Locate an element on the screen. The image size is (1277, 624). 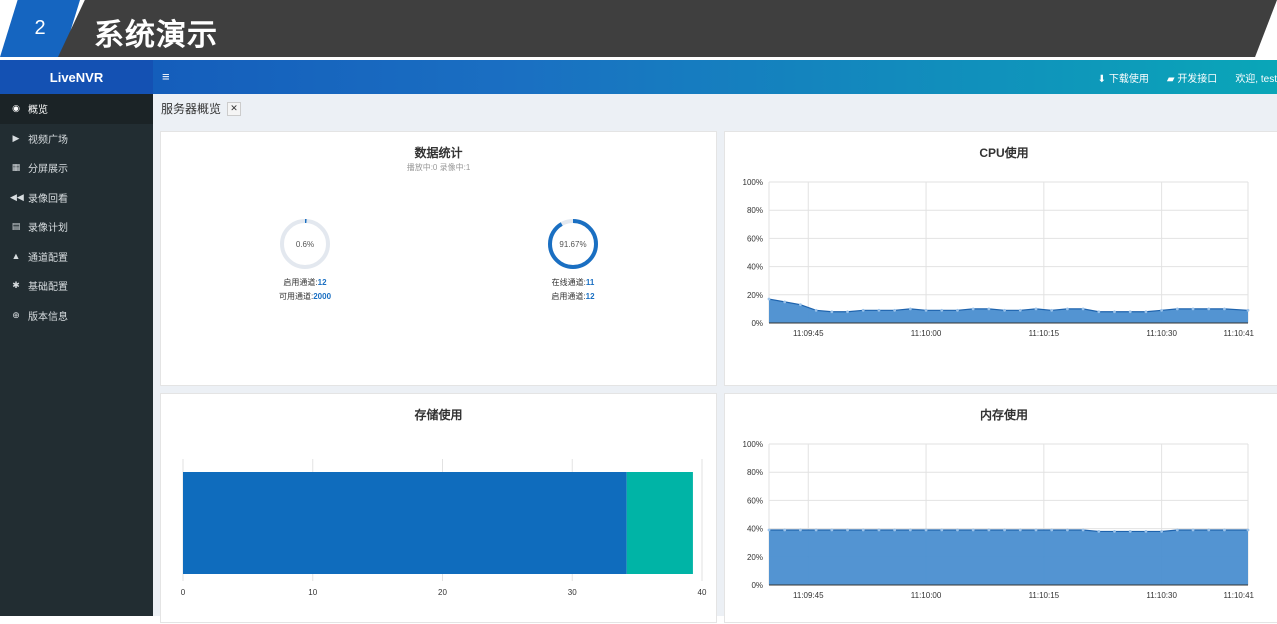
gauge-enabled: 0.6% is located at coordinates (305, 244).